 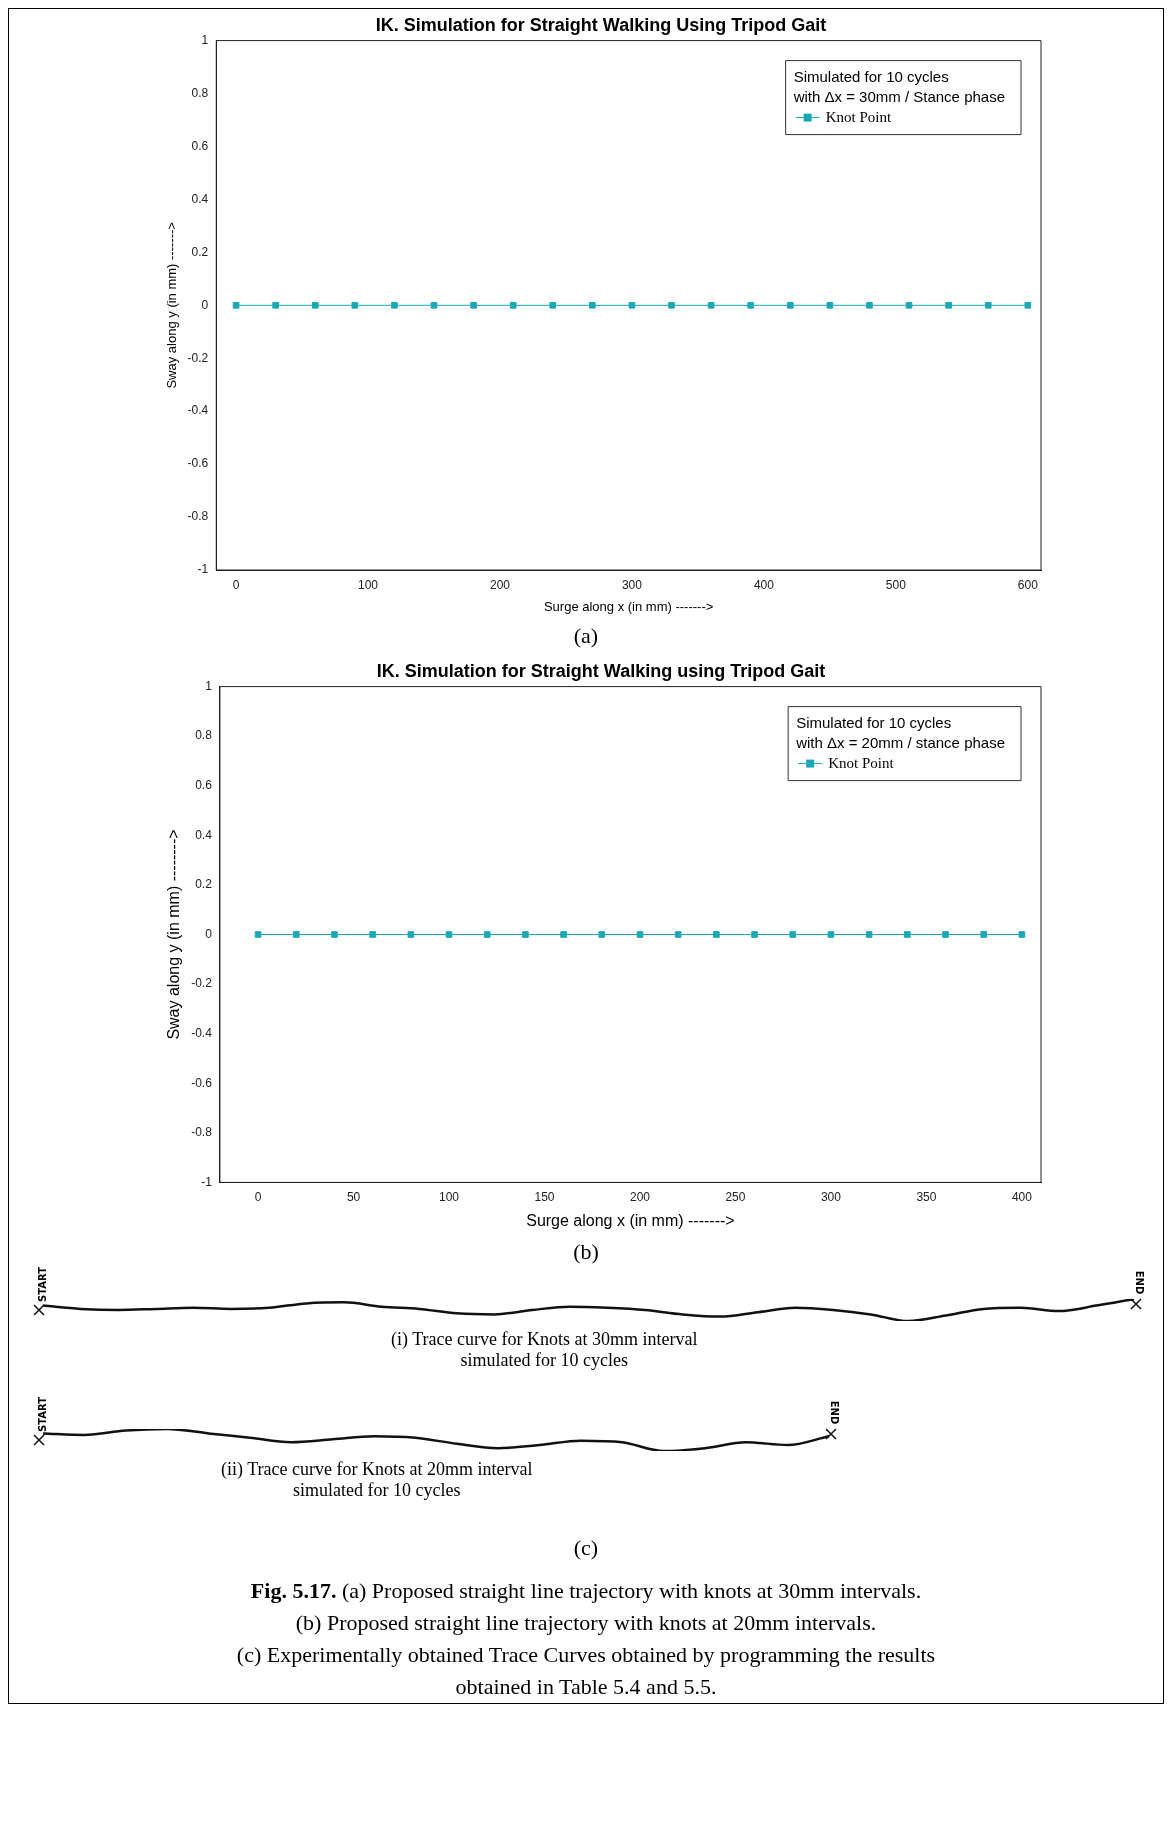 I want to click on x-tick-label: 500, so click(x=896, y=584).